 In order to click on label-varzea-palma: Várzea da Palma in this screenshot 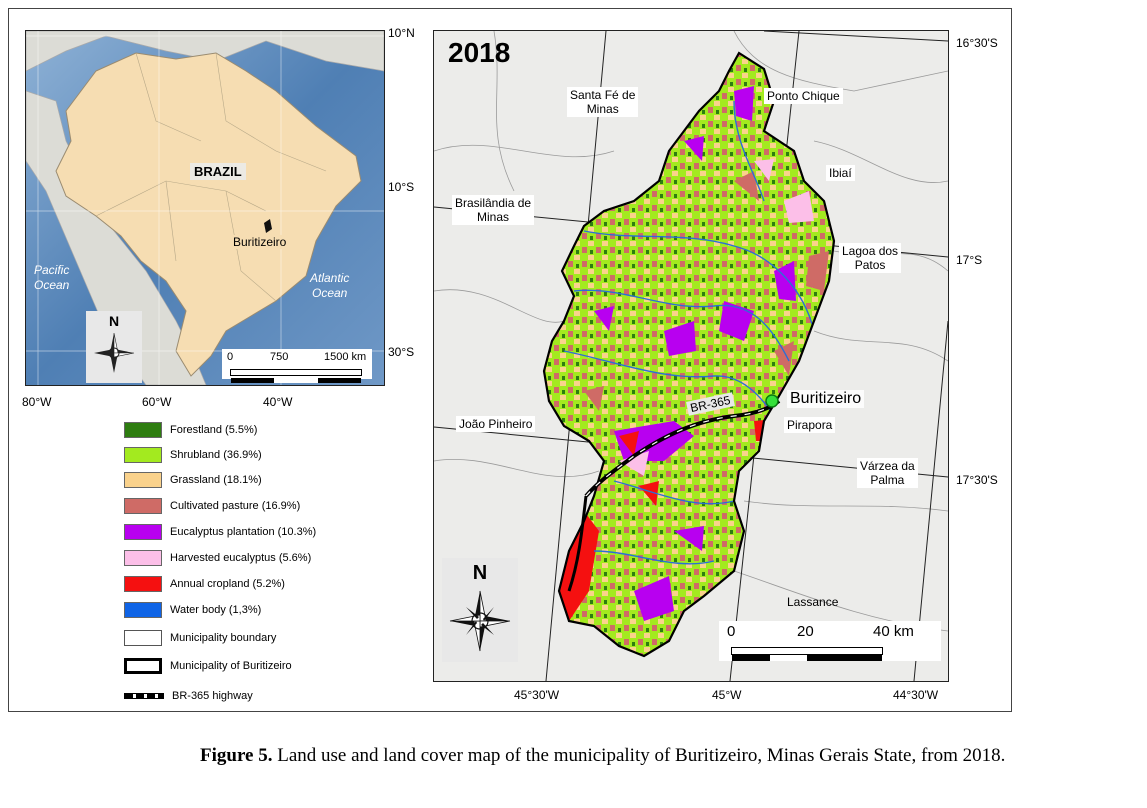, I will do `click(887, 473)`.